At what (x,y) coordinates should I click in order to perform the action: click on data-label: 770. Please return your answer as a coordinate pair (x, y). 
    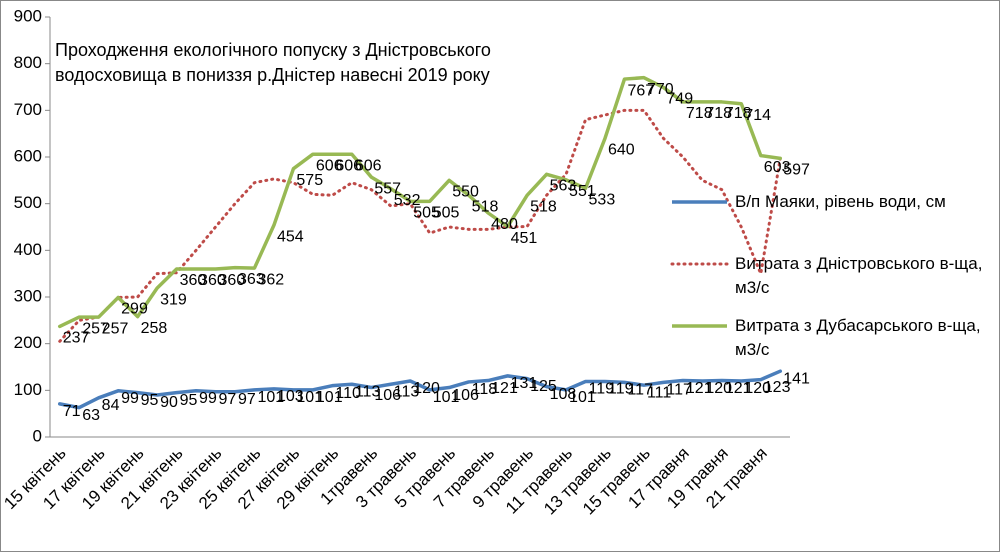
    Looking at the image, I should click on (660, 89).